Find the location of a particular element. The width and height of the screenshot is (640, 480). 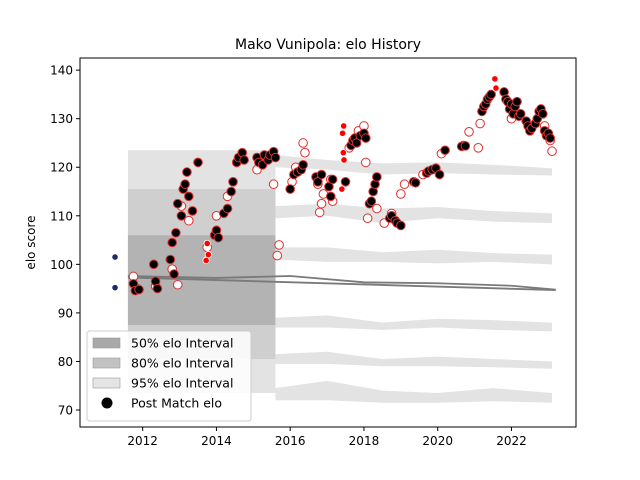

y-tick-label: 80 is located at coordinates (65, 362).